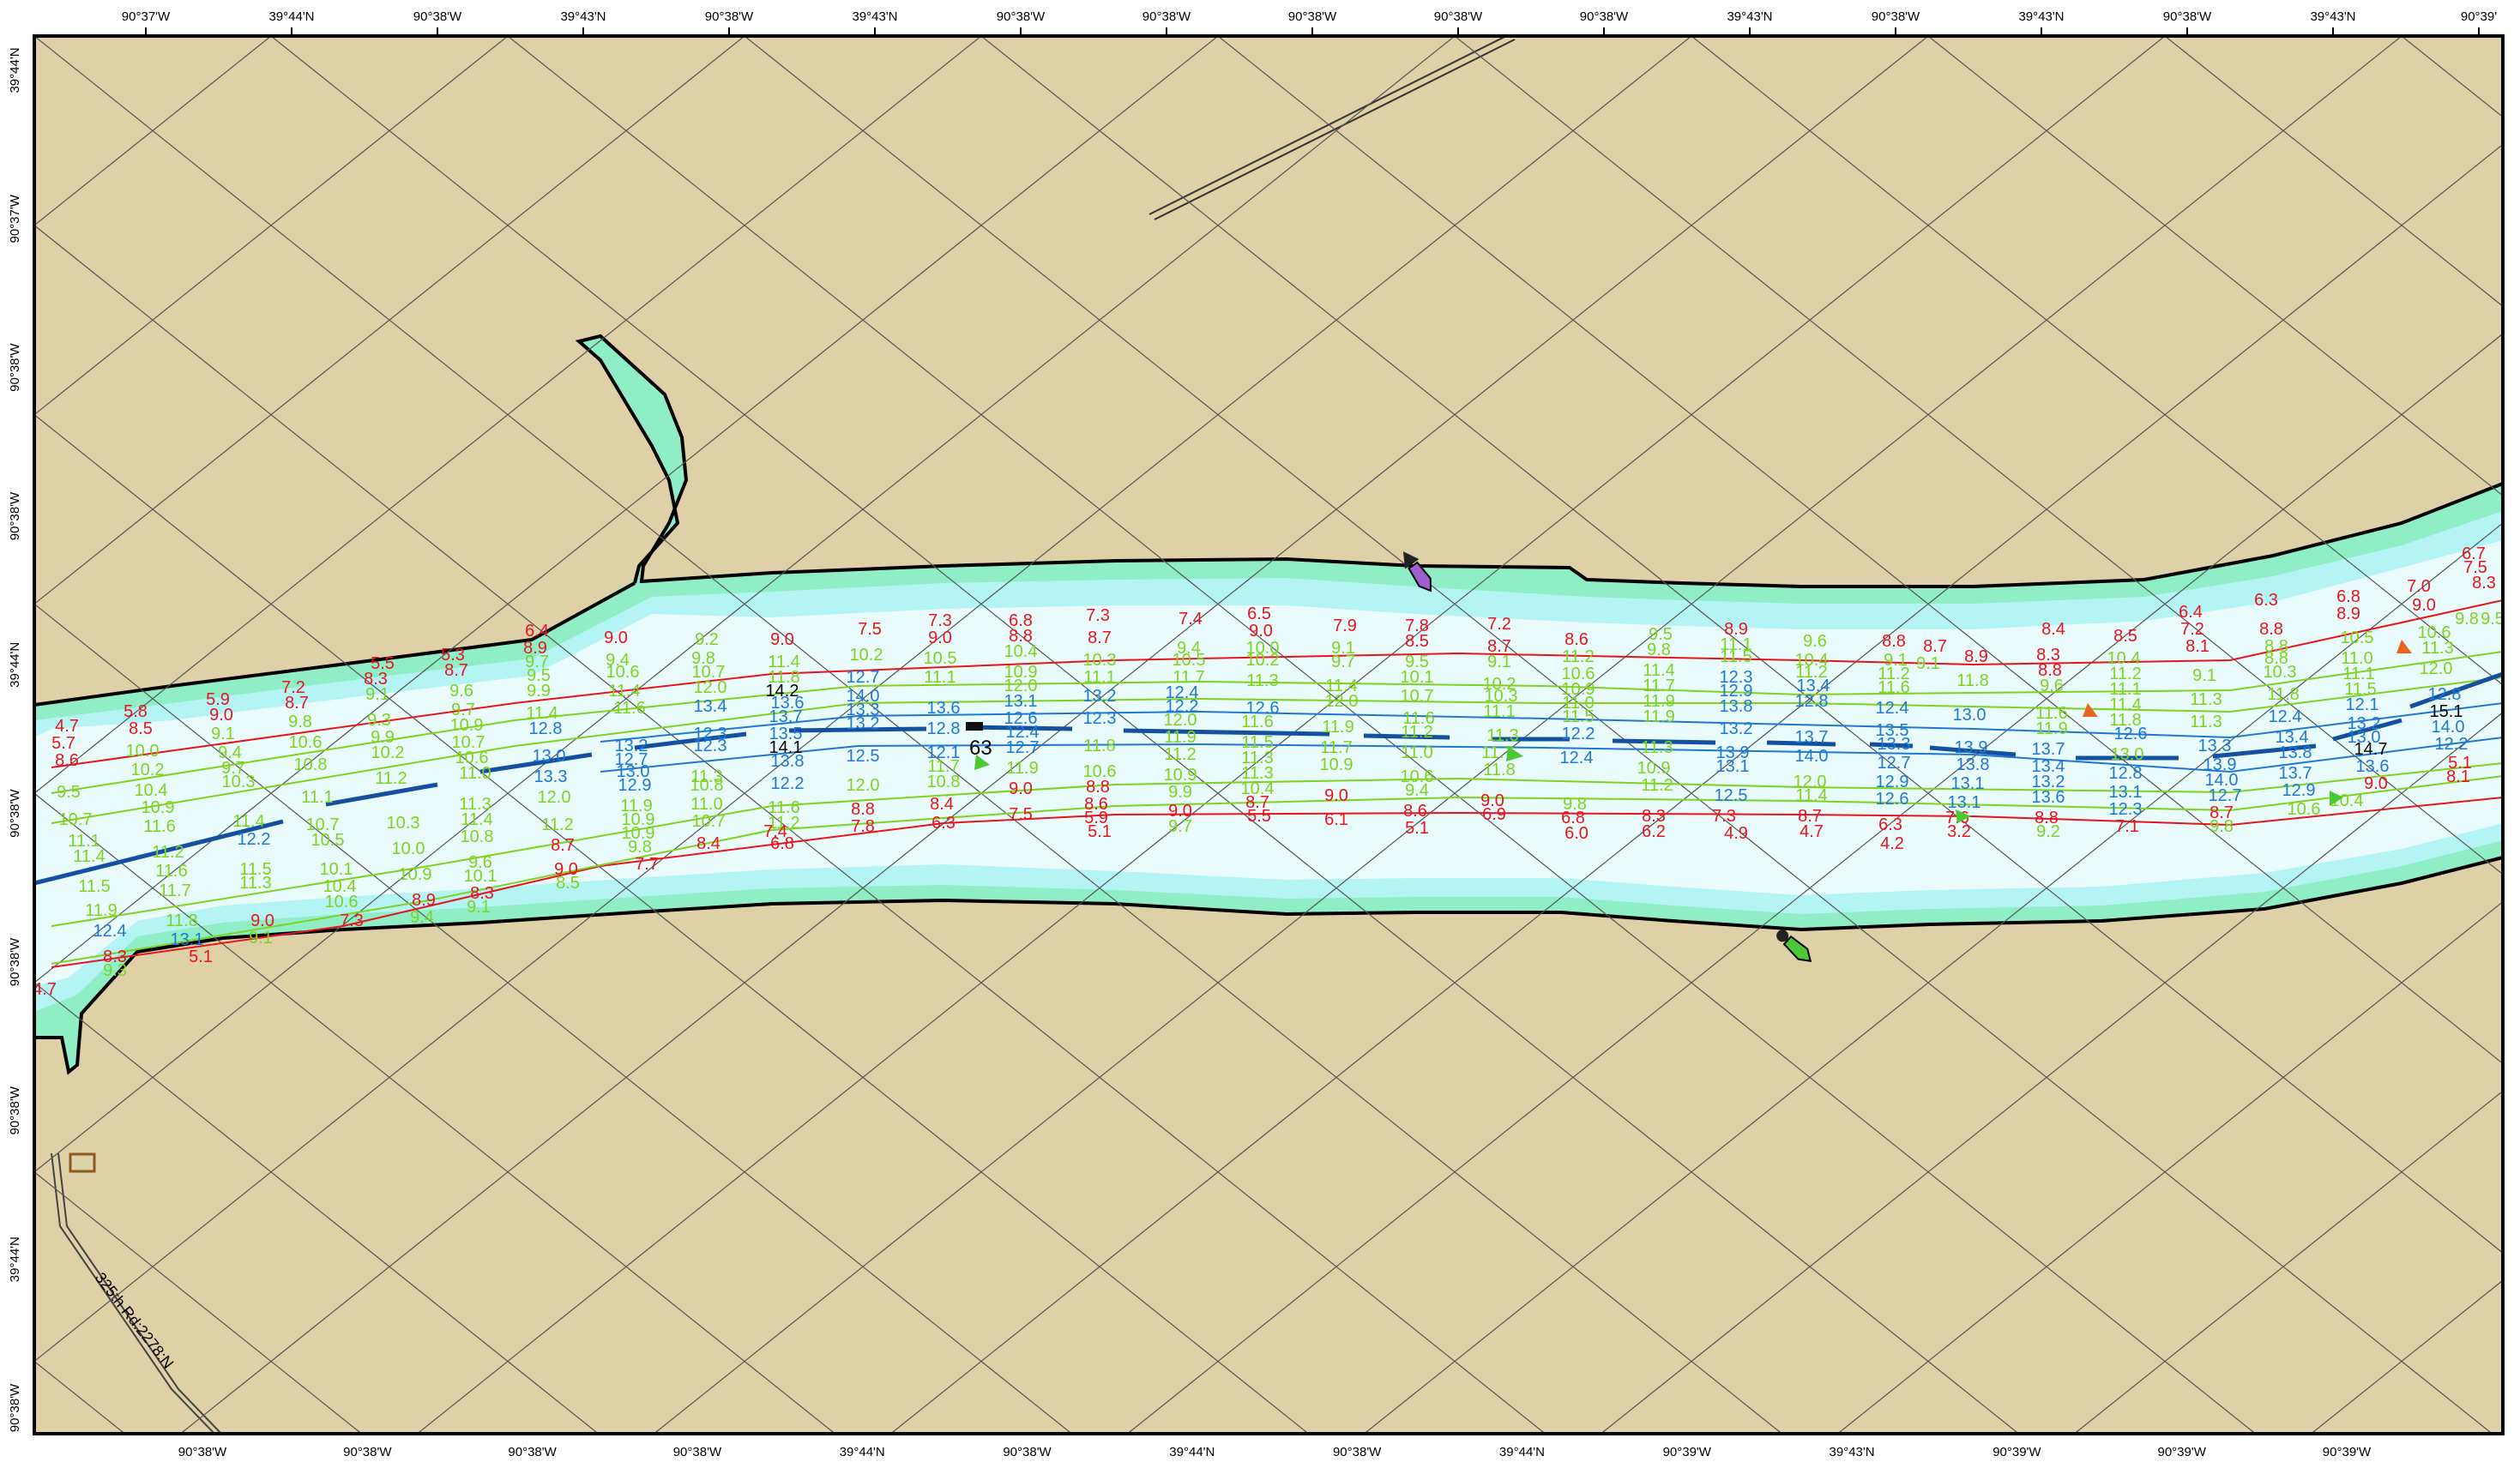  What do you see at coordinates (352, 920) in the screenshot?
I see `depth-sounding: 7.3` at bounding box center [352, 920].